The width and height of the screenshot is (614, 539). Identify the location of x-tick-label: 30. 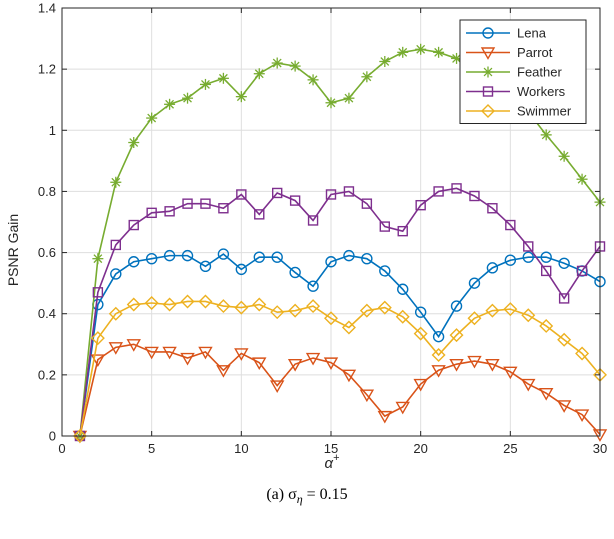
(600, 448).